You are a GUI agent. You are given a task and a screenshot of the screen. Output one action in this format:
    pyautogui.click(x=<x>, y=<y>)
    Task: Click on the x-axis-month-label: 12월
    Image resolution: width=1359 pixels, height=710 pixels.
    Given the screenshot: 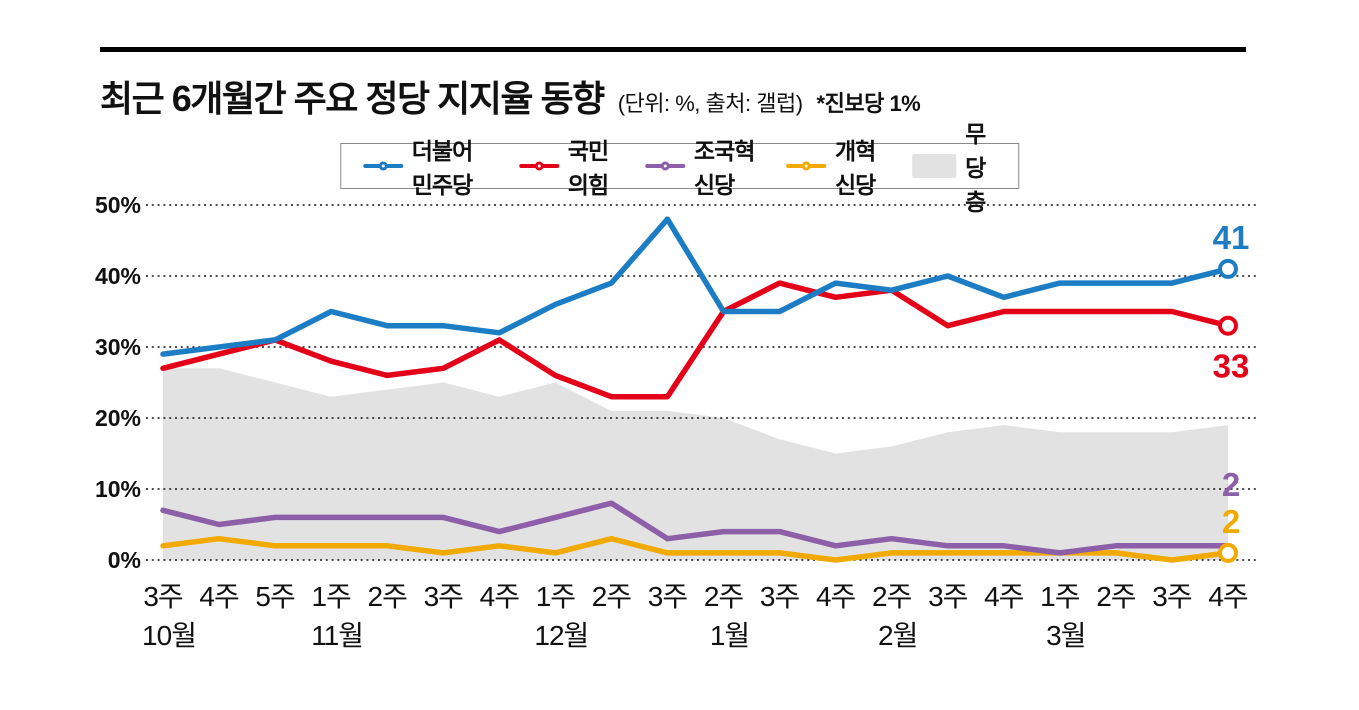 What is the action you would take?
    pyautogui.click(x=561, y=635)
    